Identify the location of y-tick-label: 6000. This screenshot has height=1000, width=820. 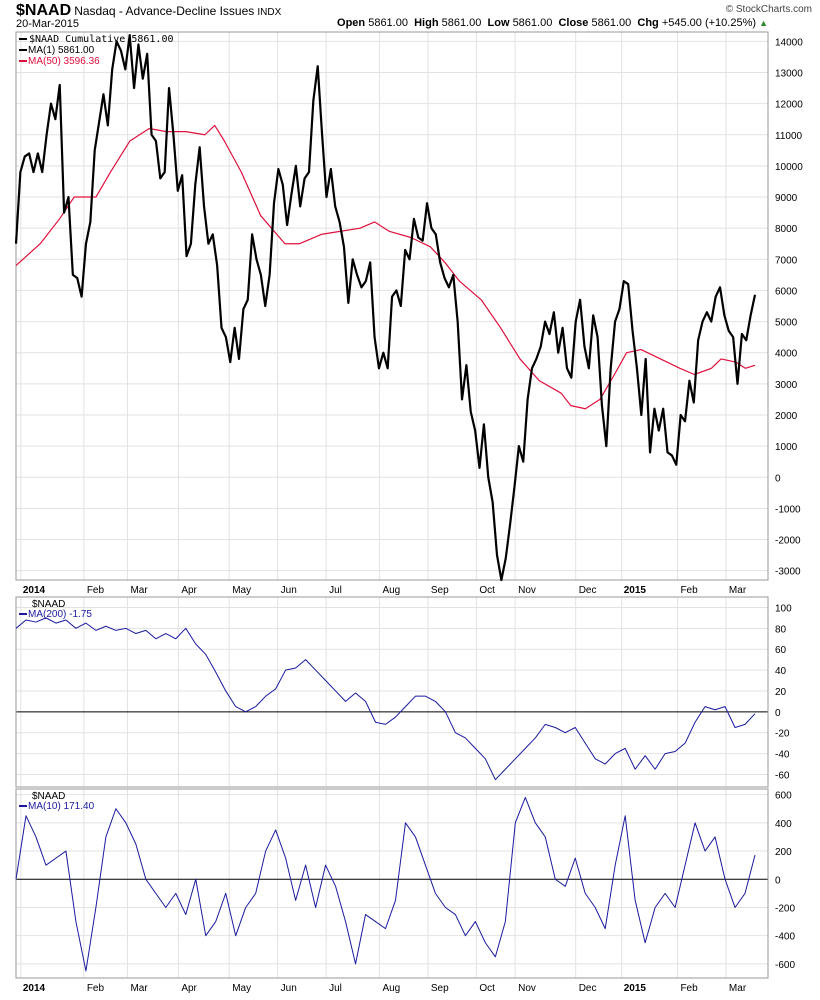
(786, 291).